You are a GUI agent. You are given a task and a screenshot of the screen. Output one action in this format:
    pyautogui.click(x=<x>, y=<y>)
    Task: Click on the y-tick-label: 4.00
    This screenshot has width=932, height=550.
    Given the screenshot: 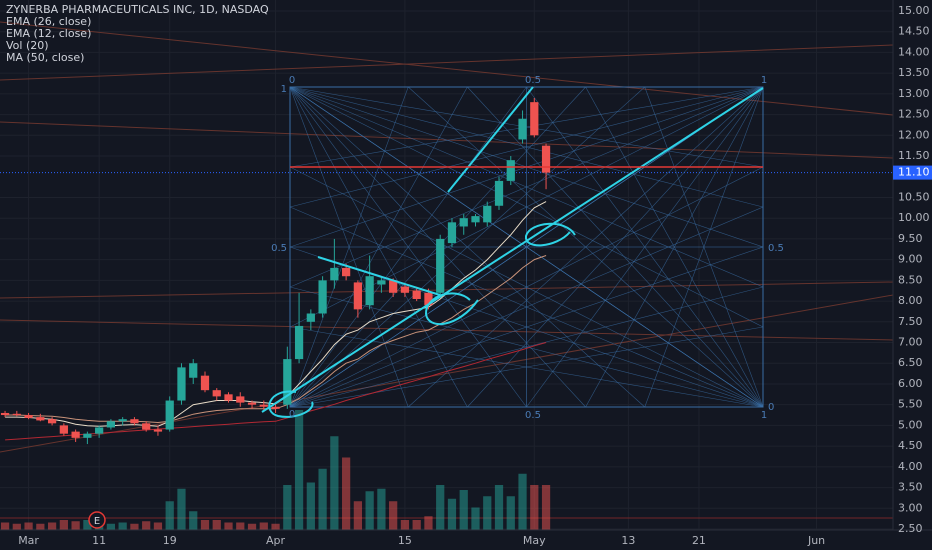 What is the action you would take?
    pyautogui.click(x=910, y=466)
    